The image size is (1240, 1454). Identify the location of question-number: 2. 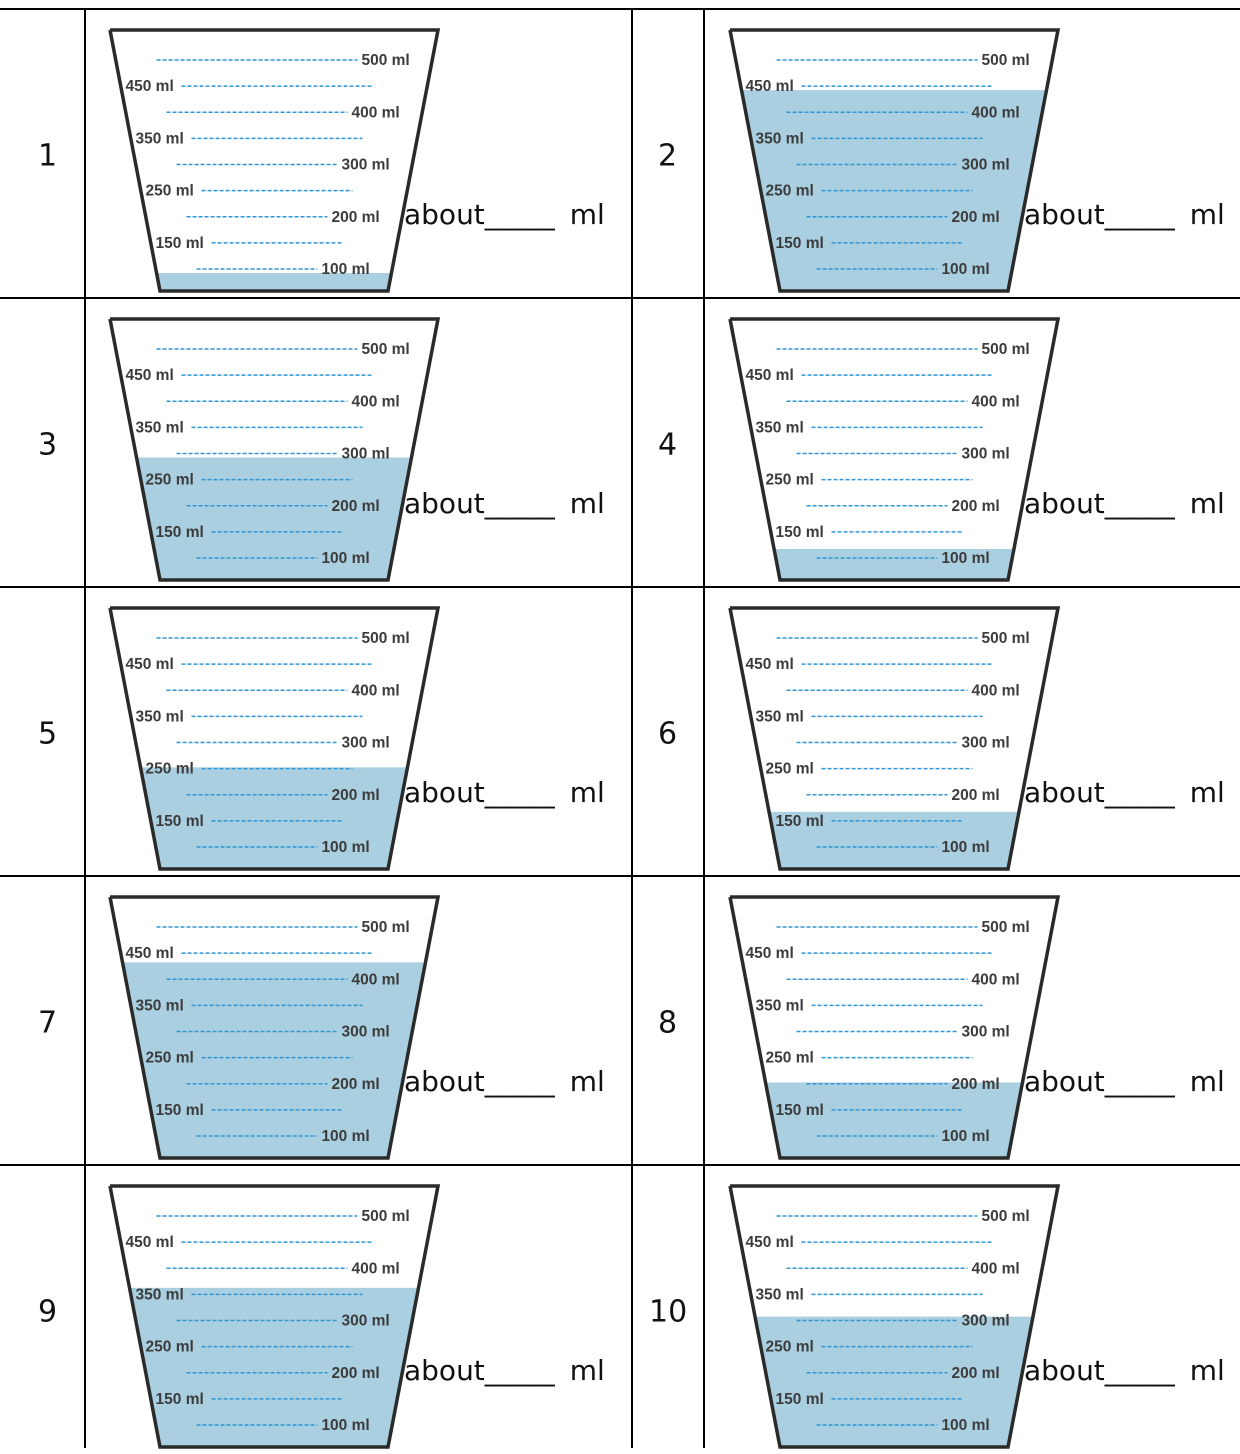
(668, 156).